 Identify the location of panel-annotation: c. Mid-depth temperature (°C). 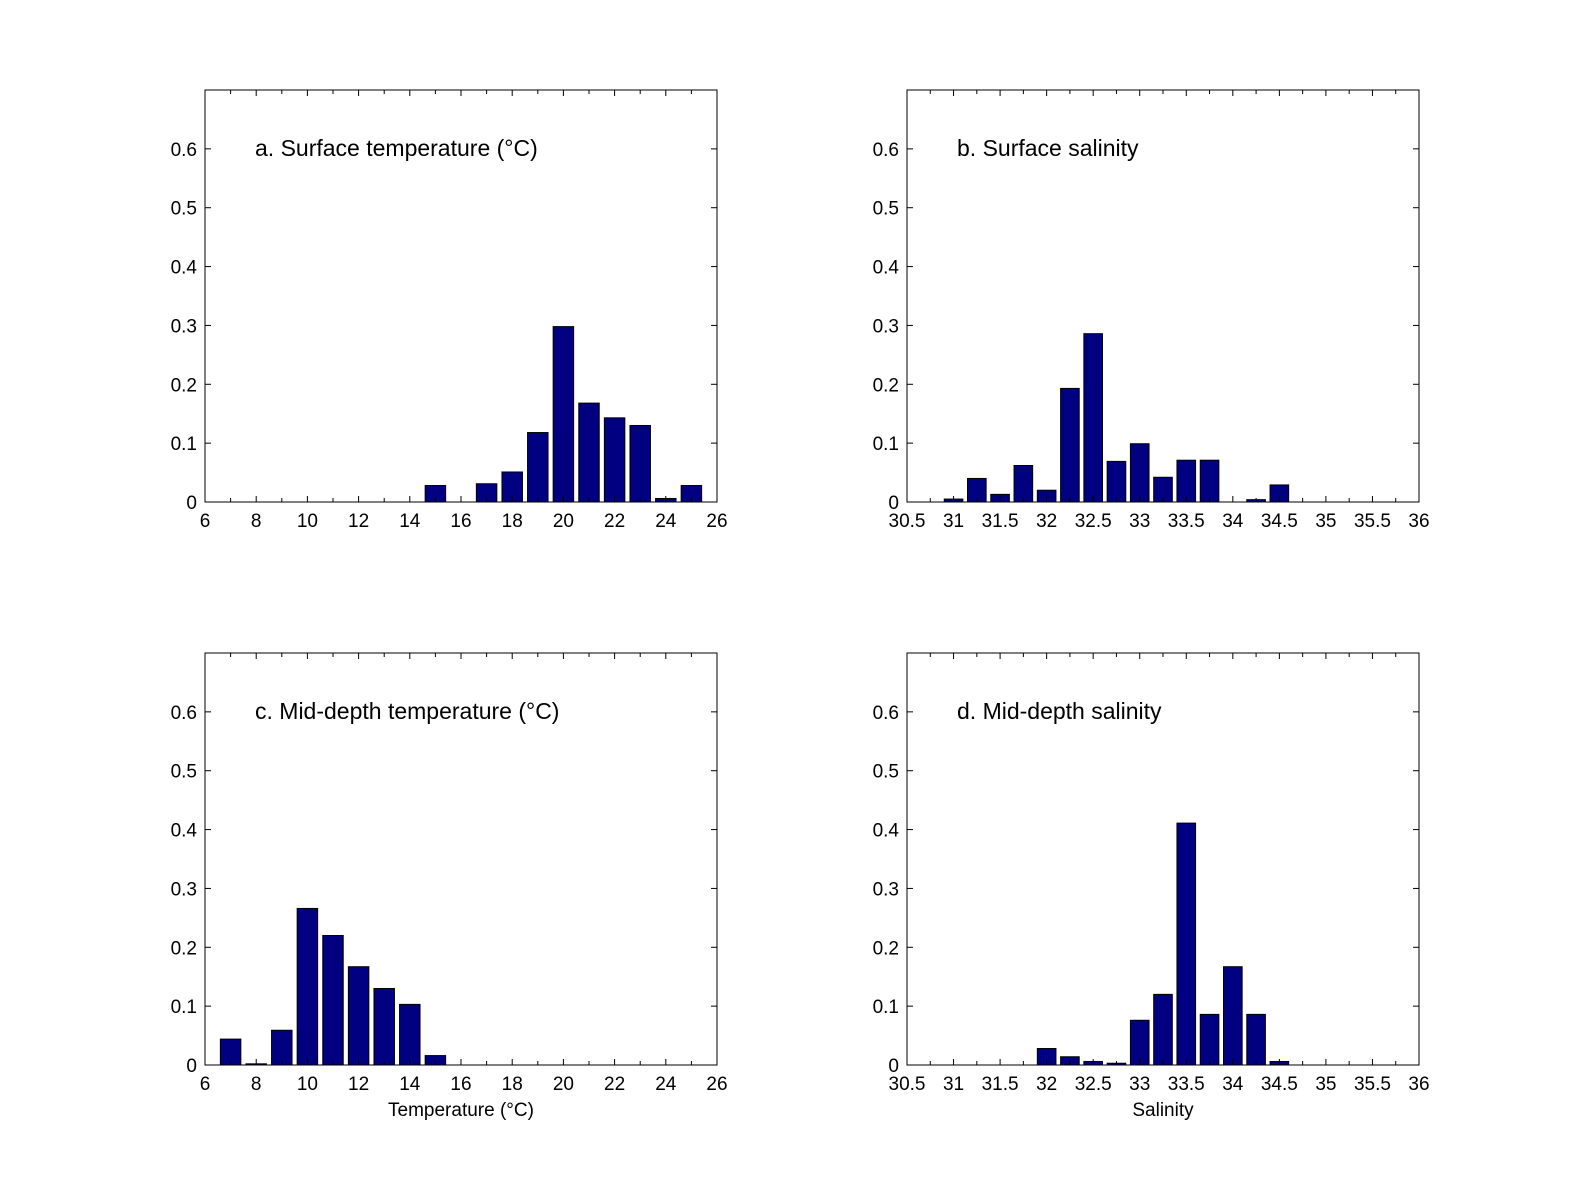
(407, 711).